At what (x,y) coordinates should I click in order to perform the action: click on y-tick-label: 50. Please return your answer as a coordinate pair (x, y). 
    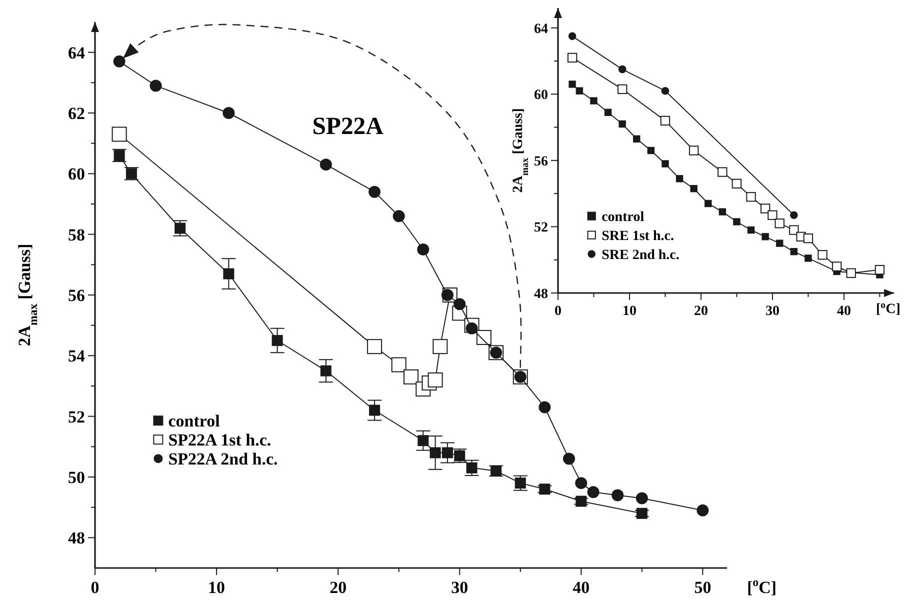
    Looking at the image, I should click on (76, 477).